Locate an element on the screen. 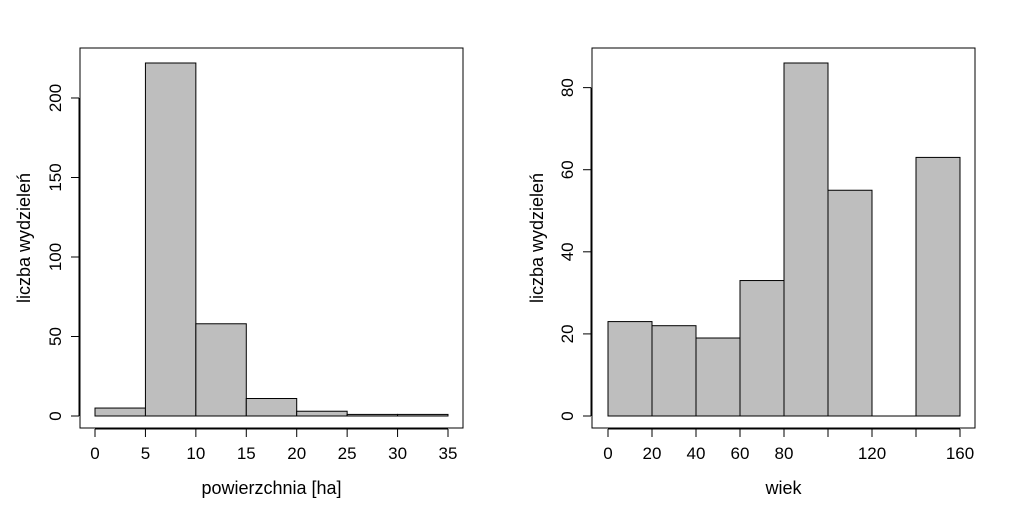 This screenshot has width=1024, height=512. y-tick-label: 80 is located at coordinates (567, 87).